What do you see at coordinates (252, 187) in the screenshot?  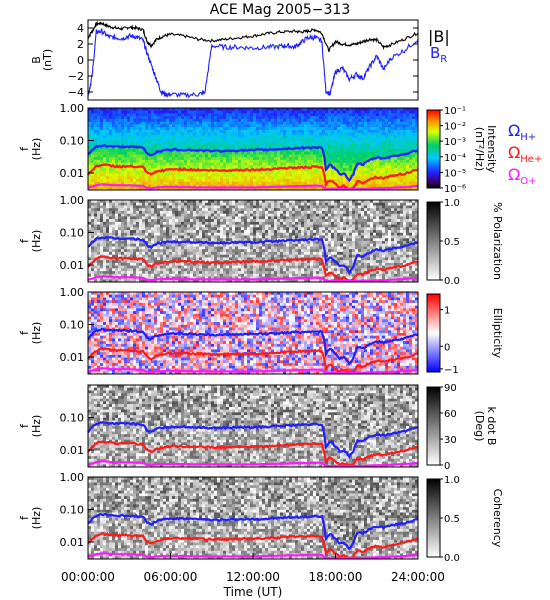 I see `o-cyclotron-line` at bounding box center [252, 187].